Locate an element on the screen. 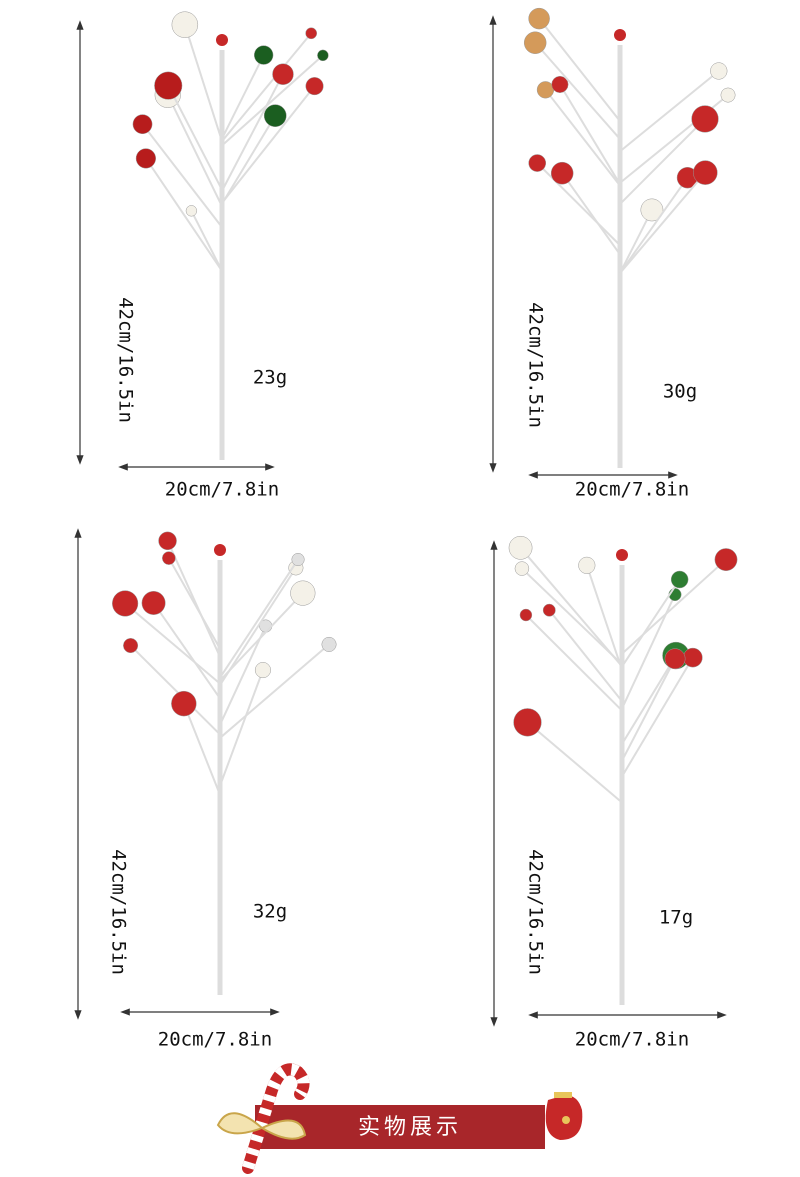 The height and width of the screenshot is (1177, 800). product-panel: 42cm/16.5in 20cm/7.8in 17g is located at coordinates (614, 793).